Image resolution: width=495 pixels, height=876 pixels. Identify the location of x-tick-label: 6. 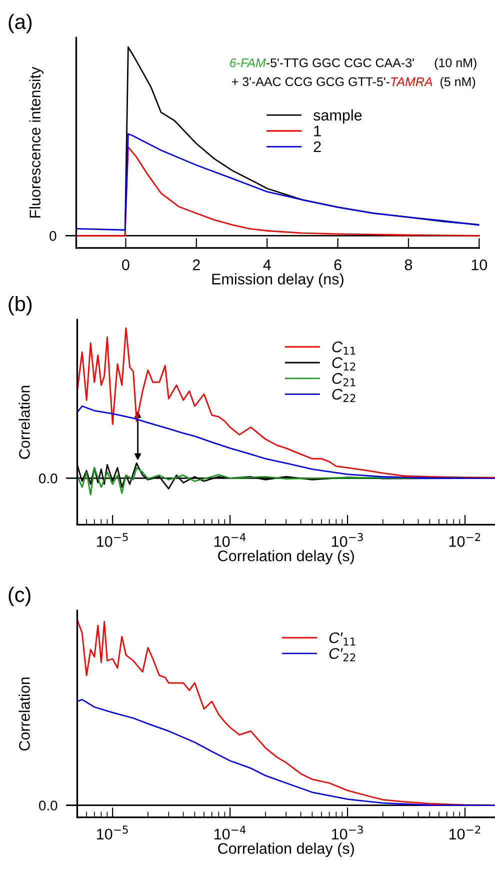
(338, 264).